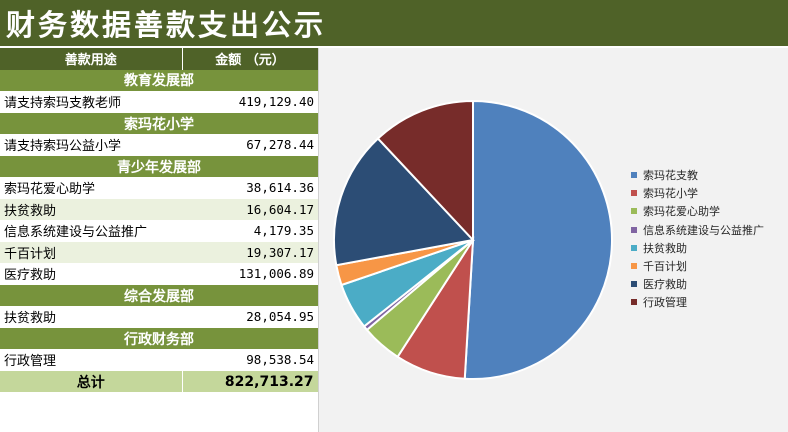  What do you see at coordinates (709, 175) in the screenshot?
I see `legend-item: 索玛花支教` at bounding box center [709, 175].